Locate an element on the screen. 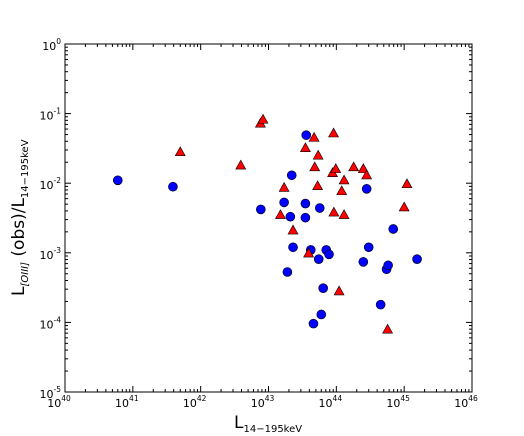  x-tick-exp: 44 is located at coordinates (338, 398).